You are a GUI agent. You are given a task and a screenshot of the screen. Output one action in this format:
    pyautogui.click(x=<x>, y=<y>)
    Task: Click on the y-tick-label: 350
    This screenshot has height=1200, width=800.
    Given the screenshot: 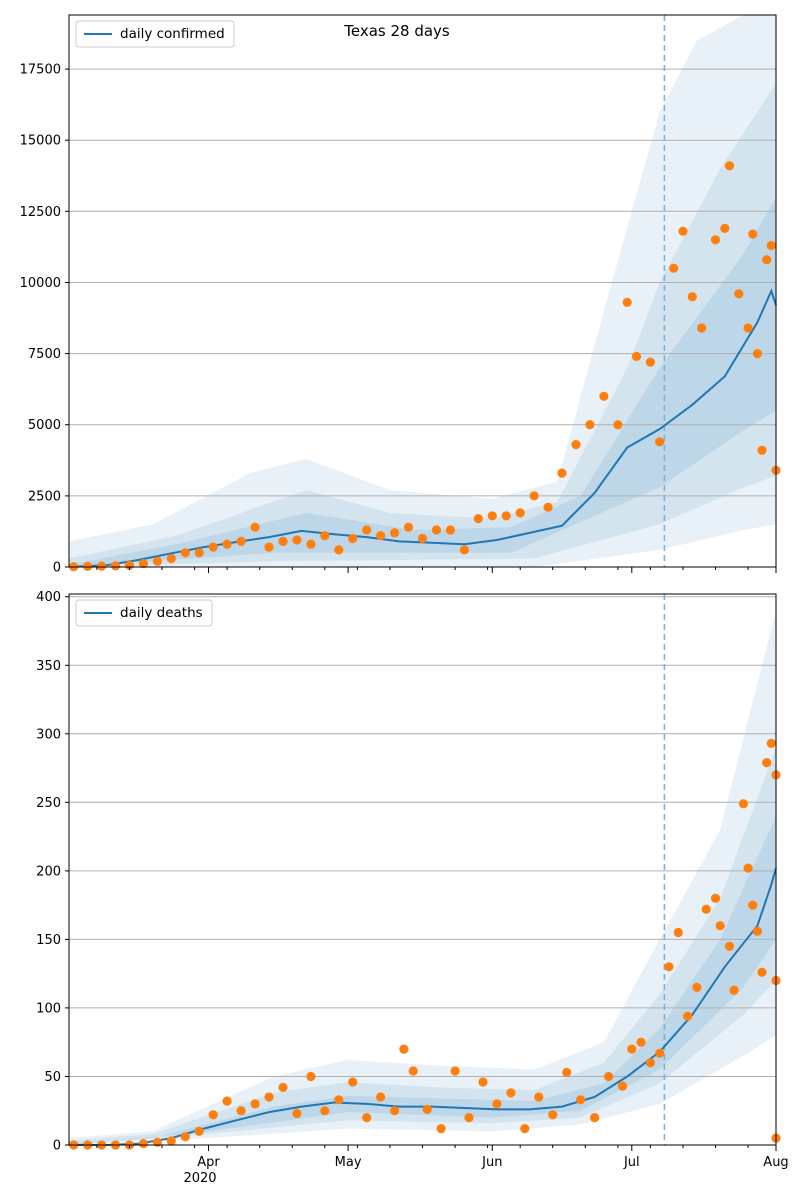 What is the action you would take?
    pyautogui.click(x=48, y=666)
    